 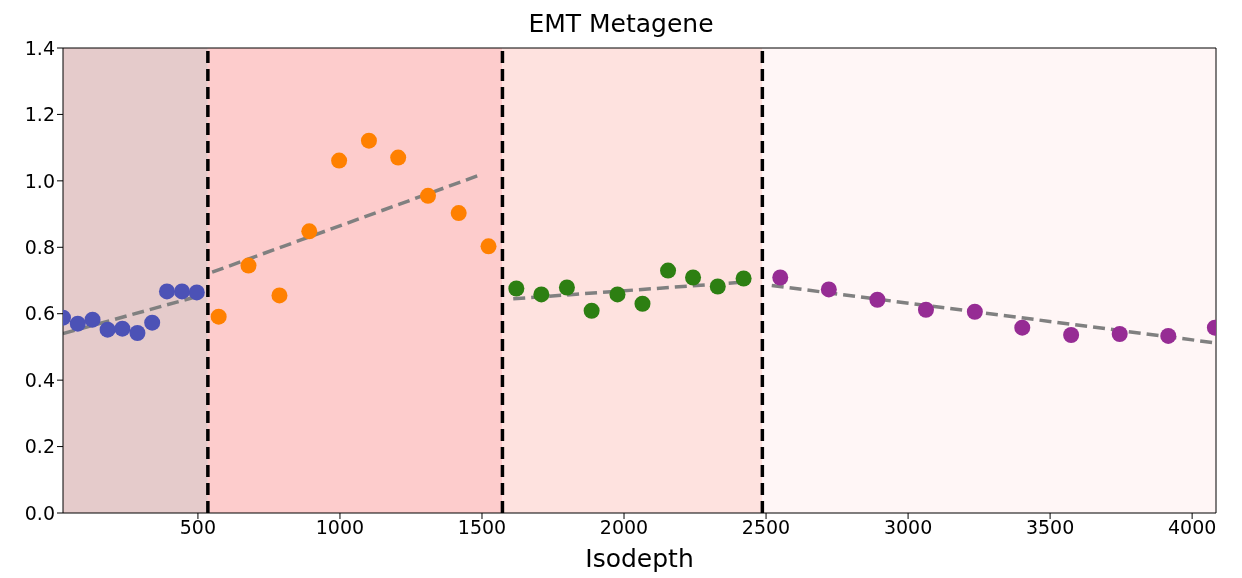 I want to click on y-tick-label: 0.4, so click(x=39, y=379).